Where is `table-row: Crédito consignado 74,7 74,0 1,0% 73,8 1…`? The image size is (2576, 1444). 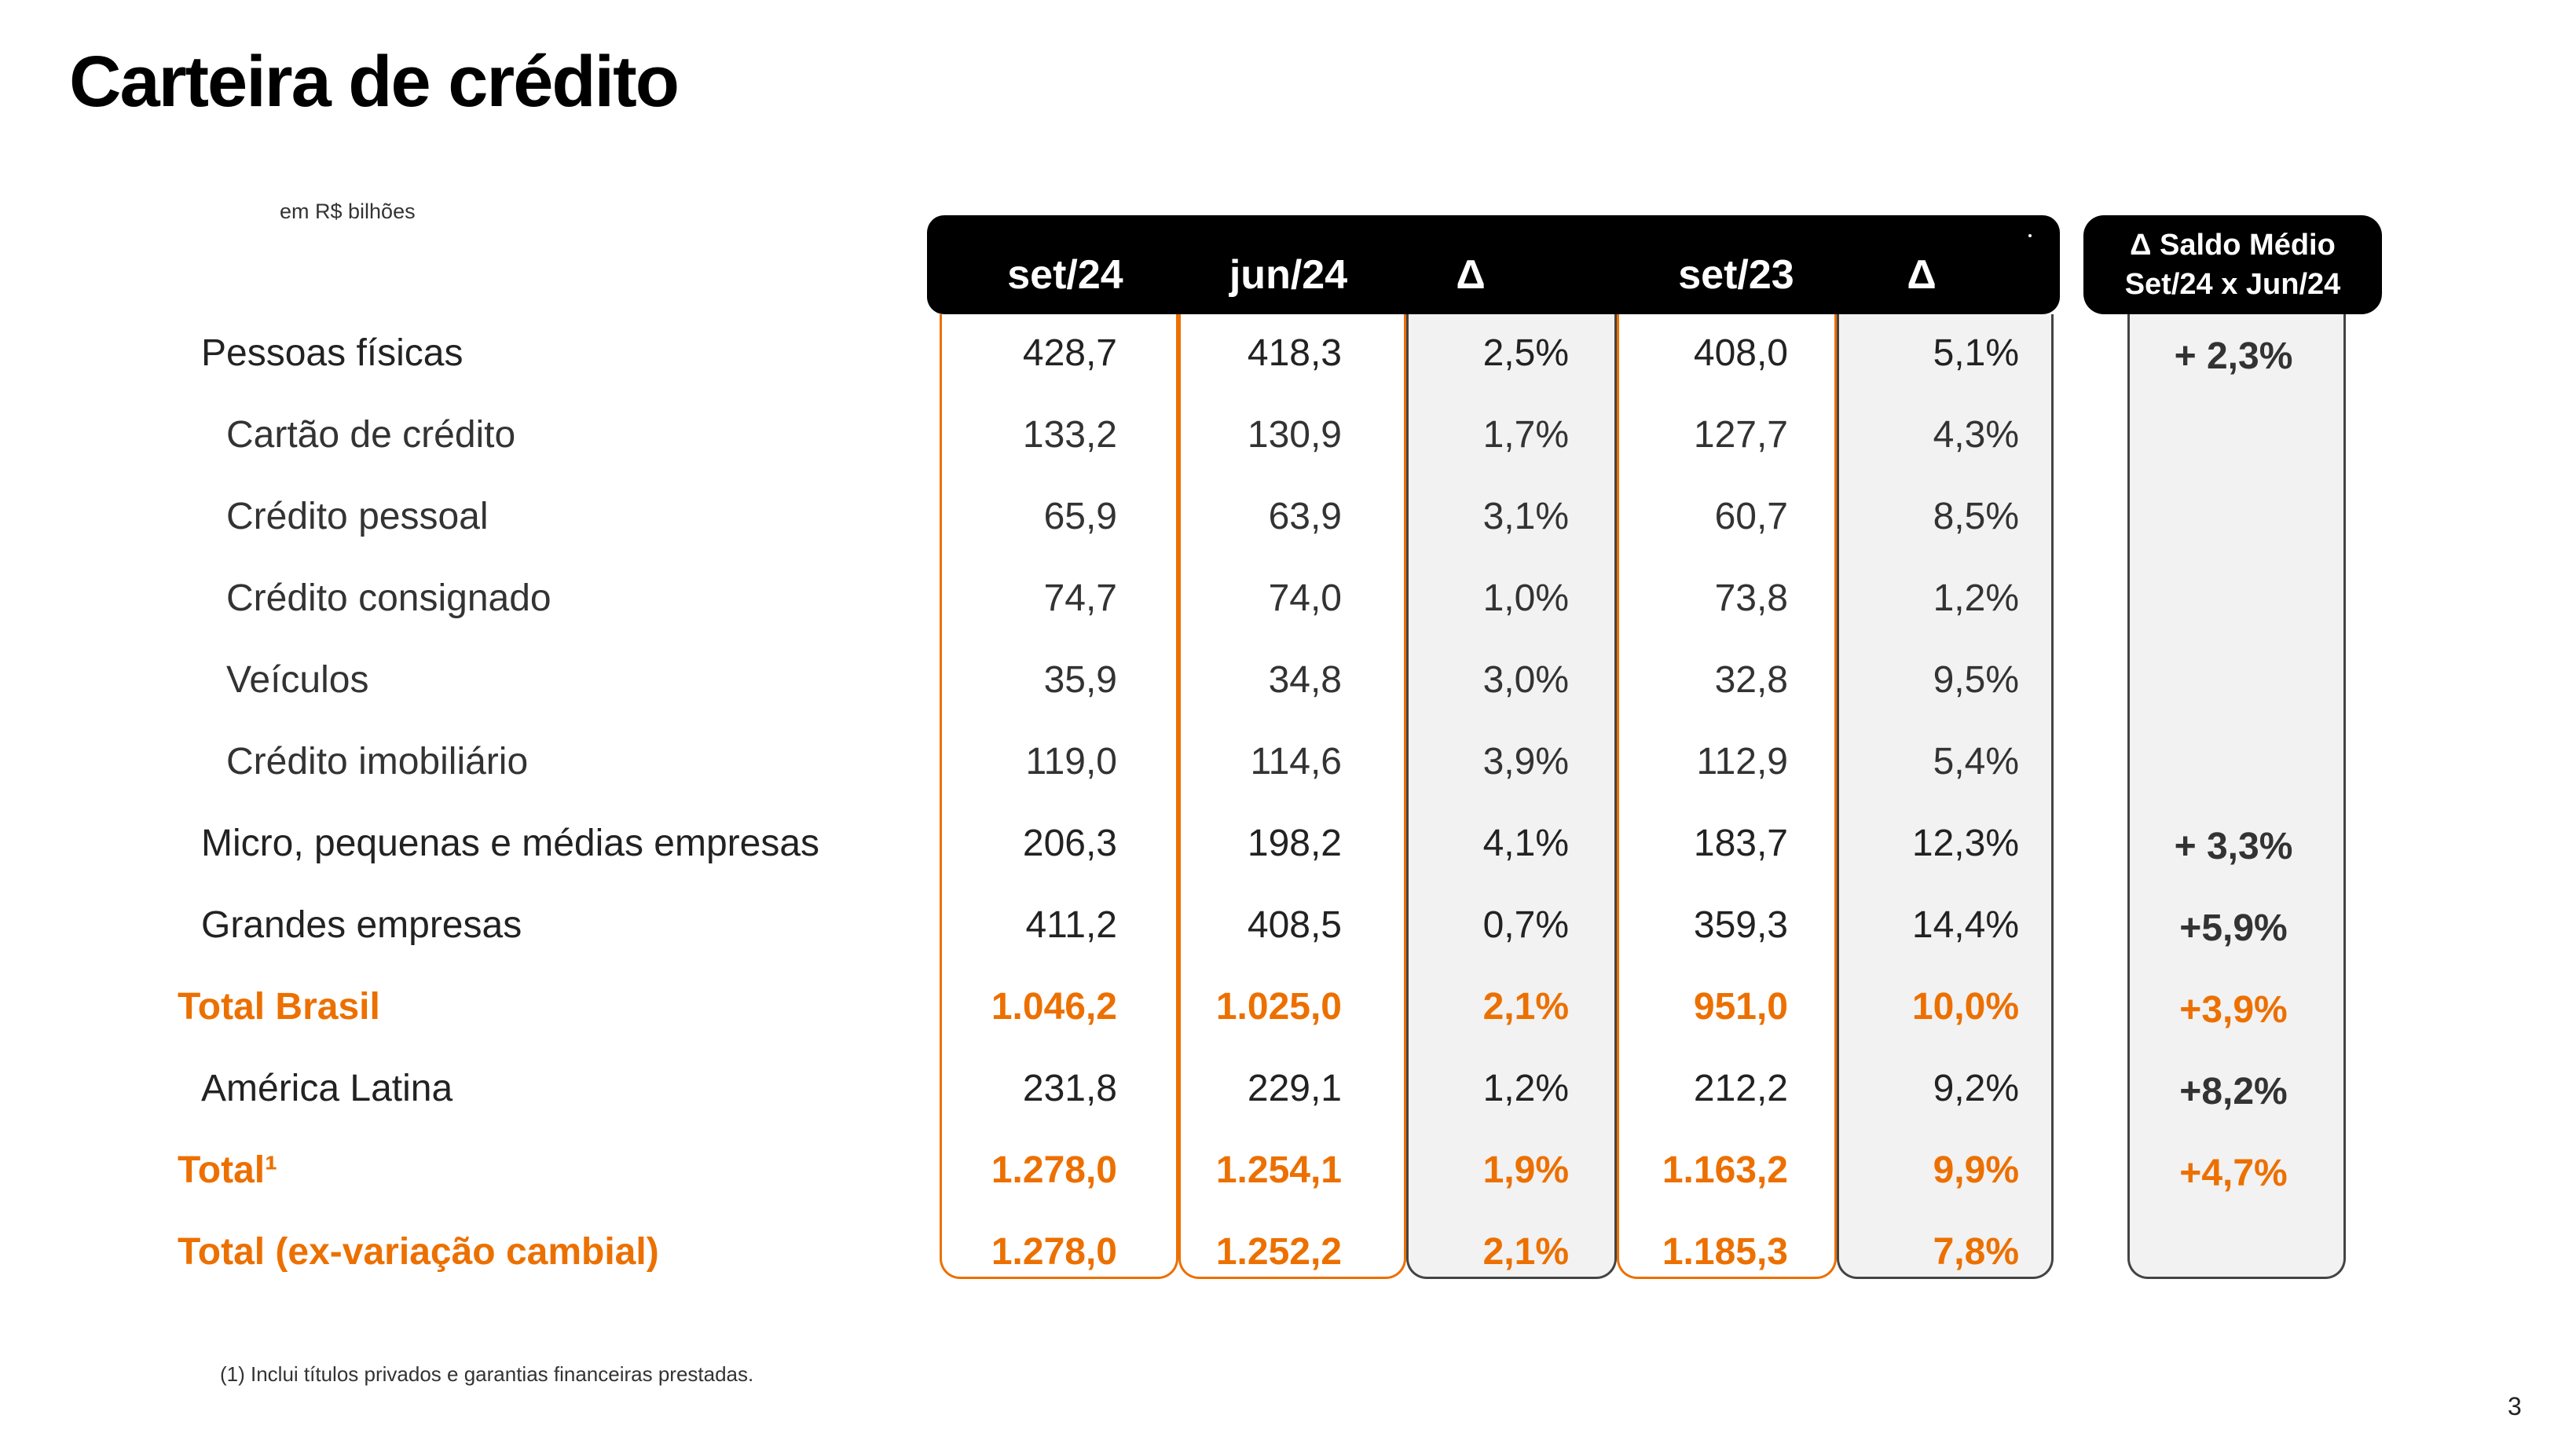 table-row: Crédito consignado 74,7 74,0 1,0% 73,8 1… is located at coordinates (1288, 598).